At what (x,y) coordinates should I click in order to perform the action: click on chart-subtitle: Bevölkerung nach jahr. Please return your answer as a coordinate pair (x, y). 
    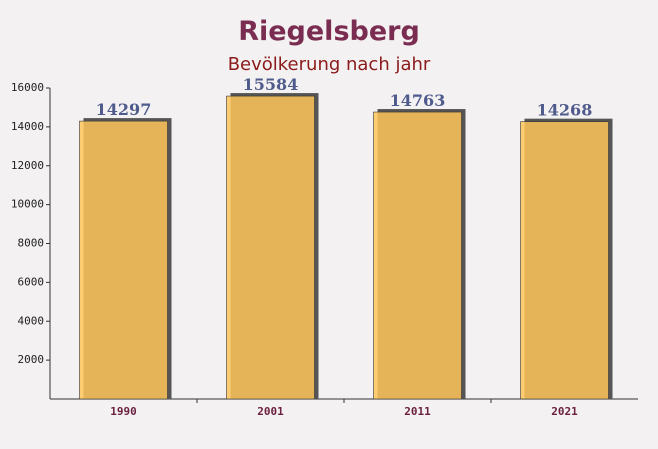
    Looking at the image, I should click on (329, 64).